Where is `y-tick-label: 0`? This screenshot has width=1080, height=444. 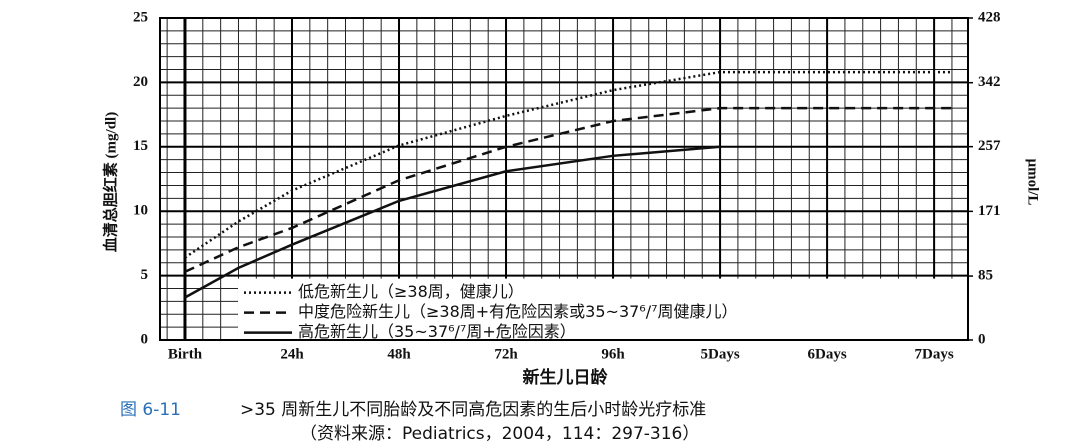 y-tick-label: 0 is located at coordinates (145, 339).